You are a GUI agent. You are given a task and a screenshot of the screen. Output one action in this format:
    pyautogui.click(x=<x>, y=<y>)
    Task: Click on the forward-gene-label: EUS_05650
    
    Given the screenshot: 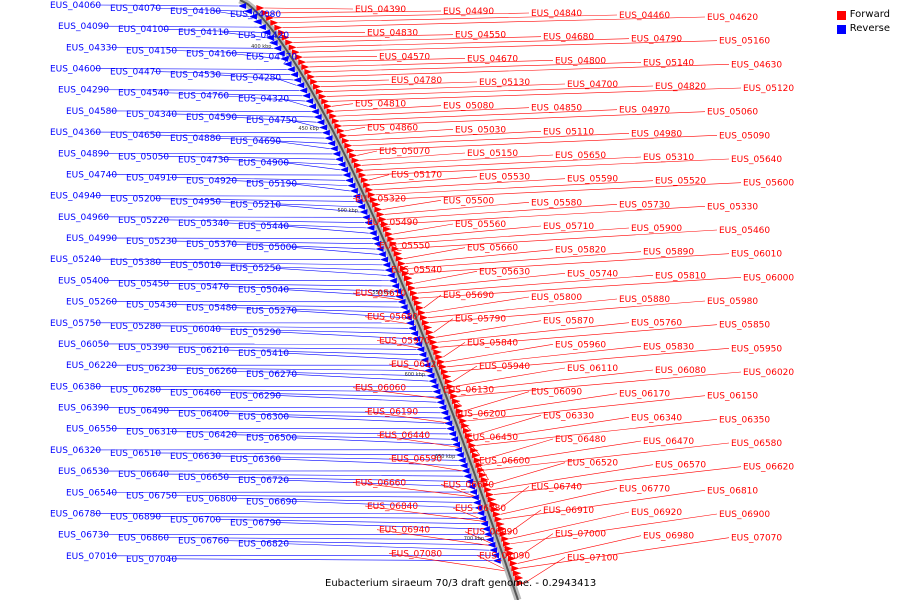 What is the action you would take?
    pyautogui.click(x=580, y=156)
    